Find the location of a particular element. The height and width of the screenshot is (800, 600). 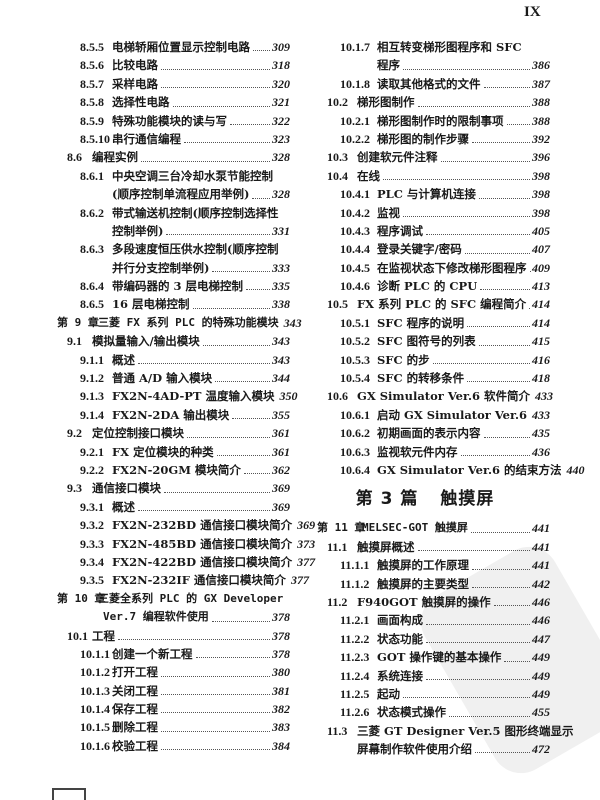

toc-entry: 11.1.2 触摸屏的主要类型 442 is located at coordinates (425, 584).